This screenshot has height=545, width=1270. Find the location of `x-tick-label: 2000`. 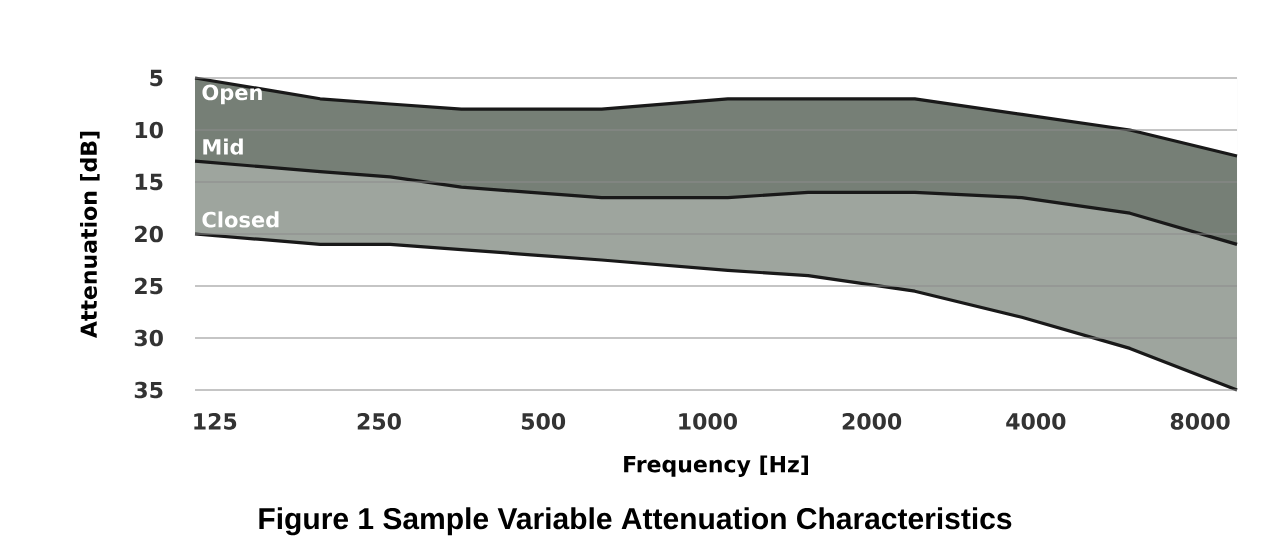

x-tick-label: 2000 is located at coordinates (872, 421).